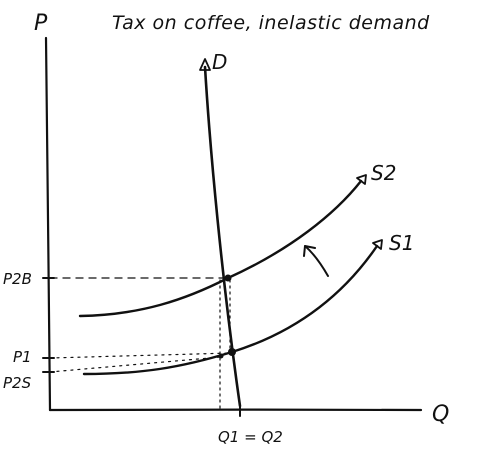 The width and height of the screenshot is (491, 453). What do you see at coordinates (135, 364) in the screenshot?
I see `seller-price-guide` at bounding box center [135, 364].